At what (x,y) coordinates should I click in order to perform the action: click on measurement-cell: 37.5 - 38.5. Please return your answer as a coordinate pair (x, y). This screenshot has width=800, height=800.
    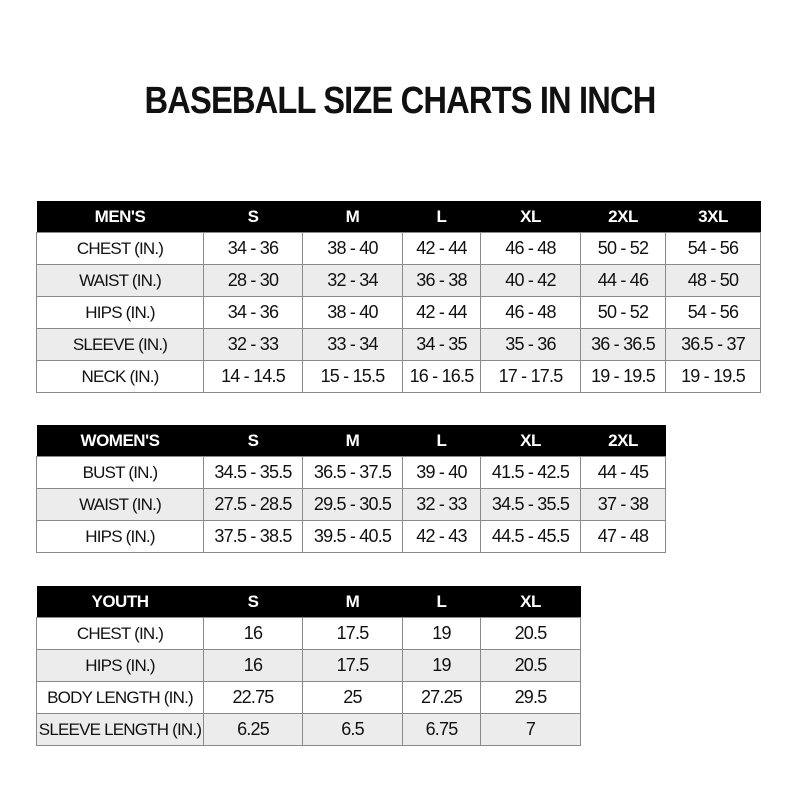
    Looking at the image, I should click on (253, 536).